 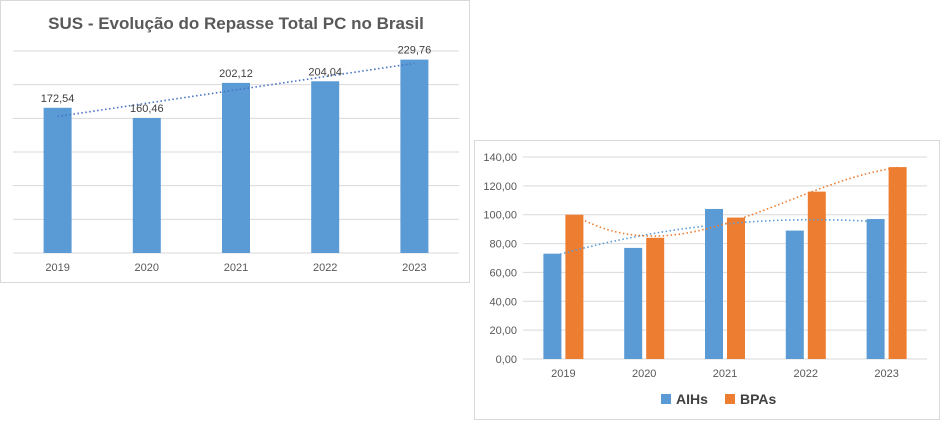 What do you see at coordinates (692, 399) in the screenshot?
I see `legend-label: AIHs` at bounding box center [692, 399].